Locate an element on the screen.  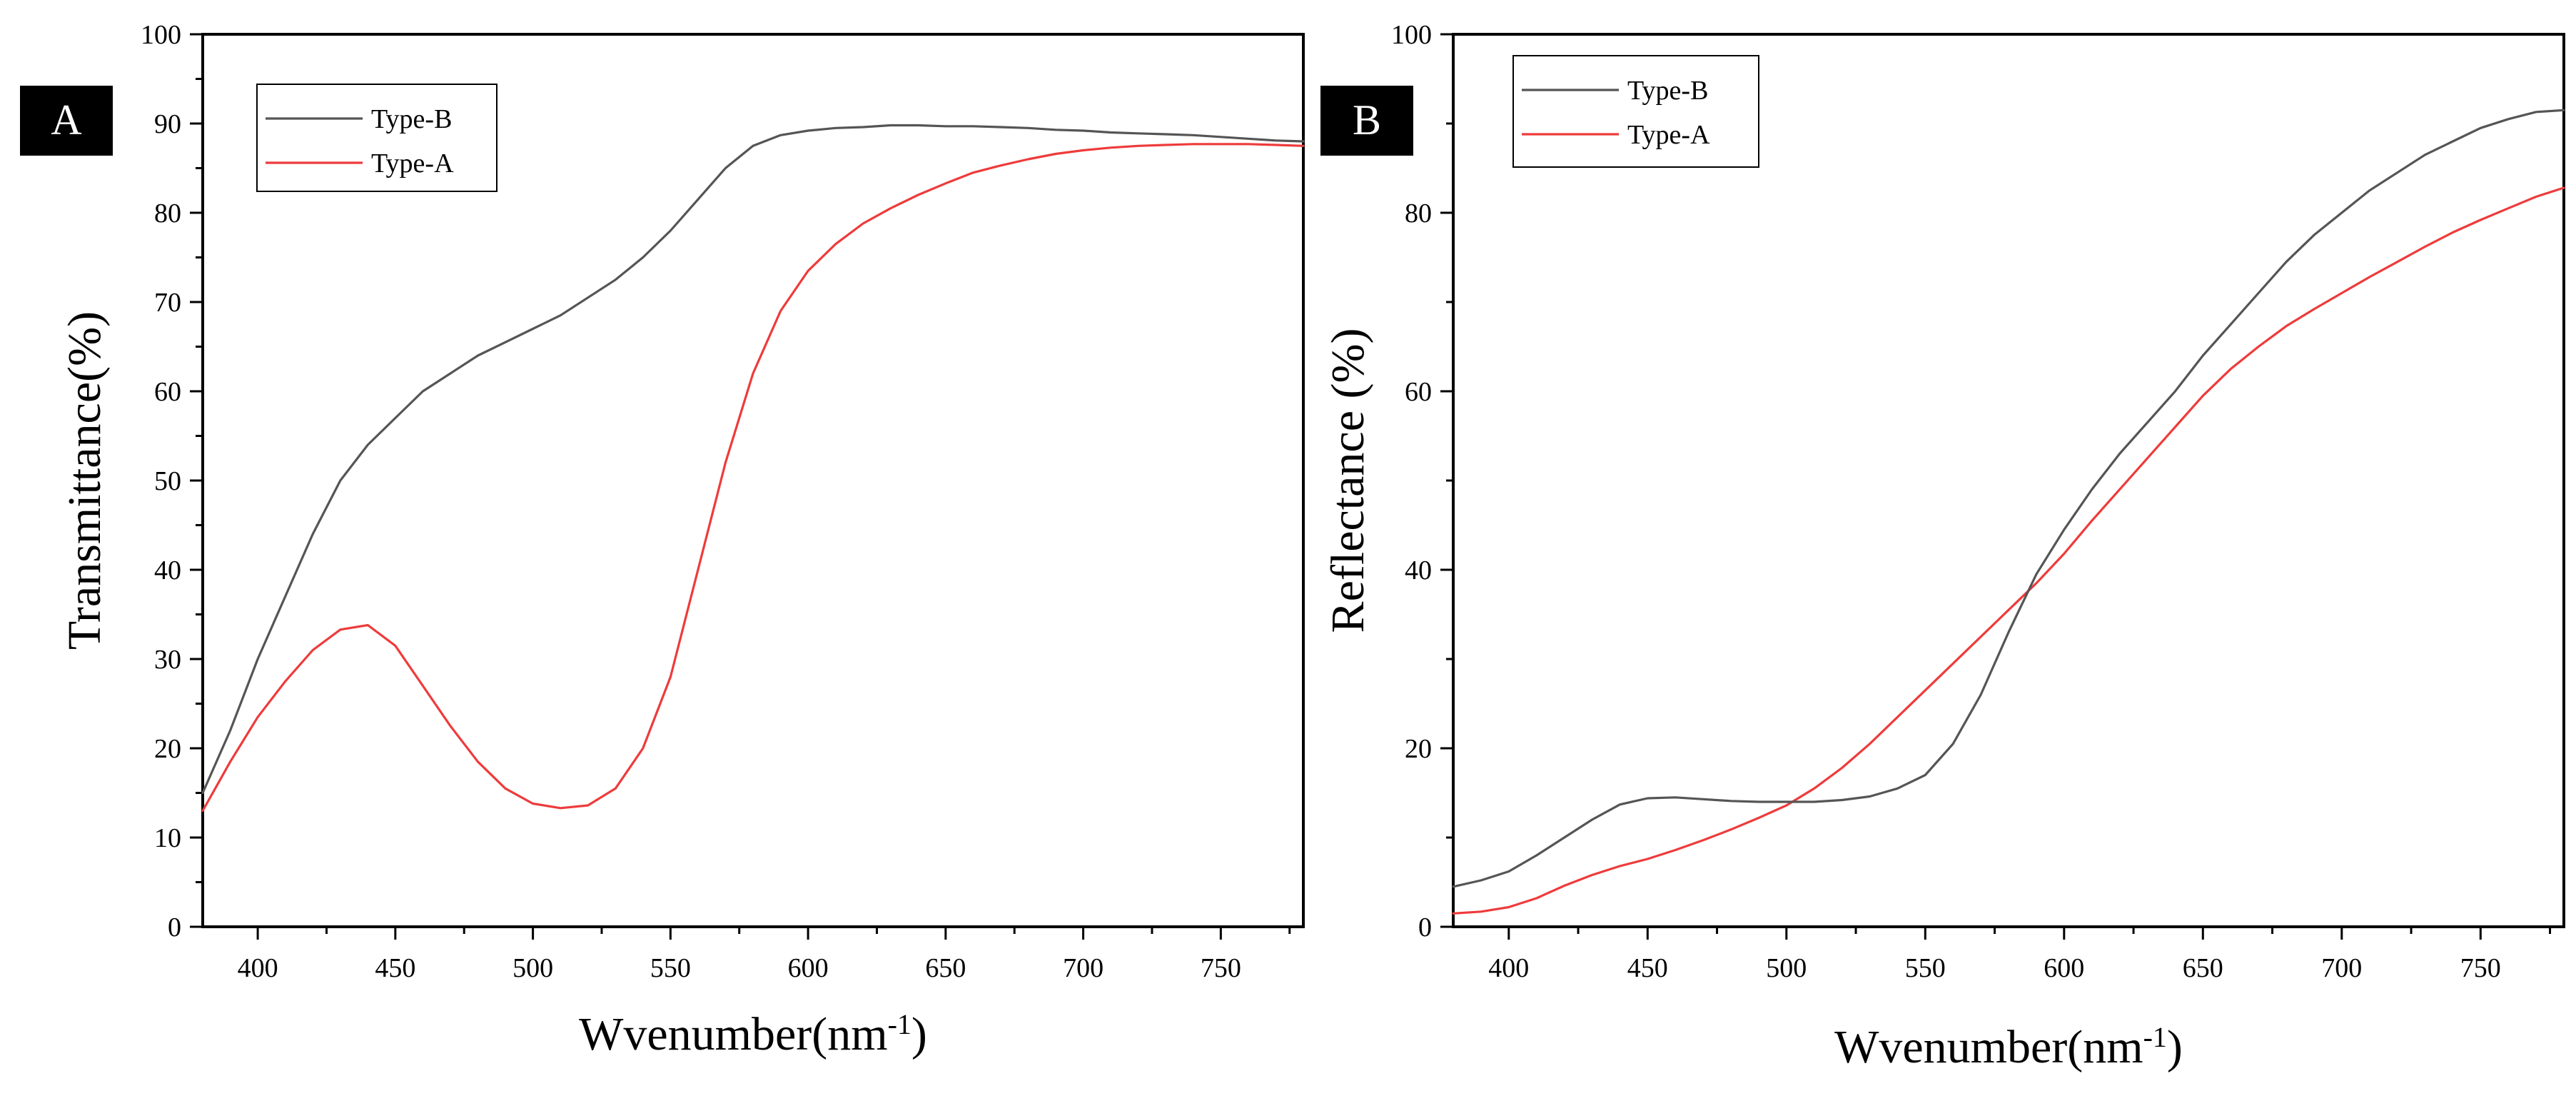
panel-b-label-badge is located at coordinates (1366, 121).